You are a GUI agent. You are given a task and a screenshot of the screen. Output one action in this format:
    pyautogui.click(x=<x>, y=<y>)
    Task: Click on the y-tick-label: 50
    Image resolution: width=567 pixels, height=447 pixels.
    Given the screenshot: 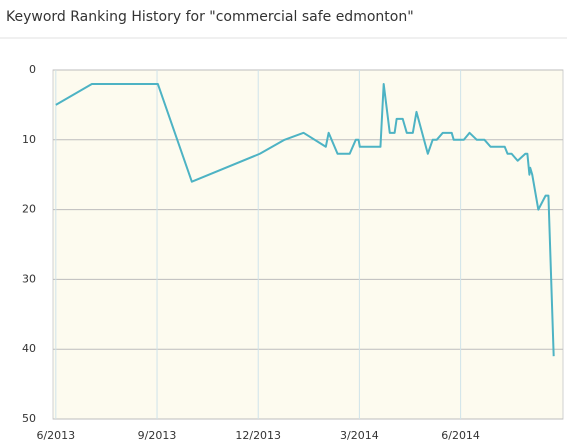 What is the action you would take?
    pyautogui.click(x=29, y=418)
    